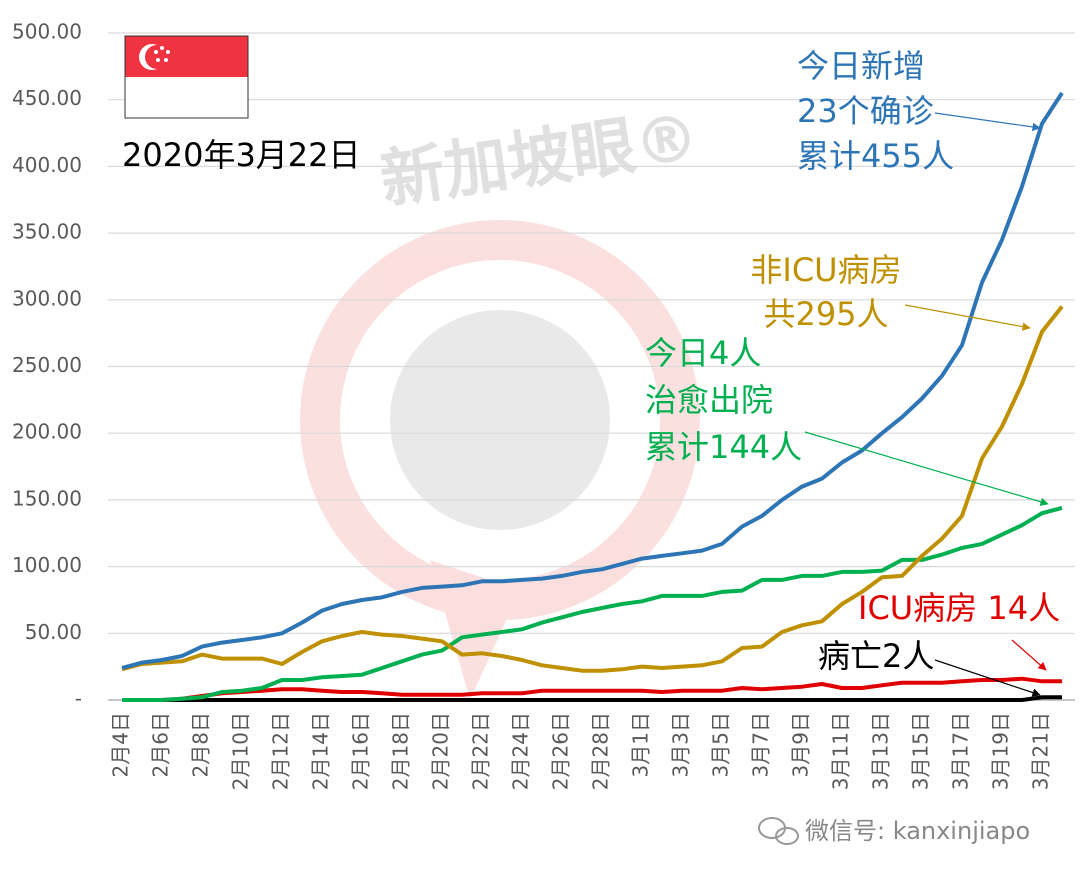 Image resolution: width=1080 pixels, height=882 pixels. Describe the element at coordinates (481, 751) in the screenshot. I see `x-tick-label: 2月22日` at that location.